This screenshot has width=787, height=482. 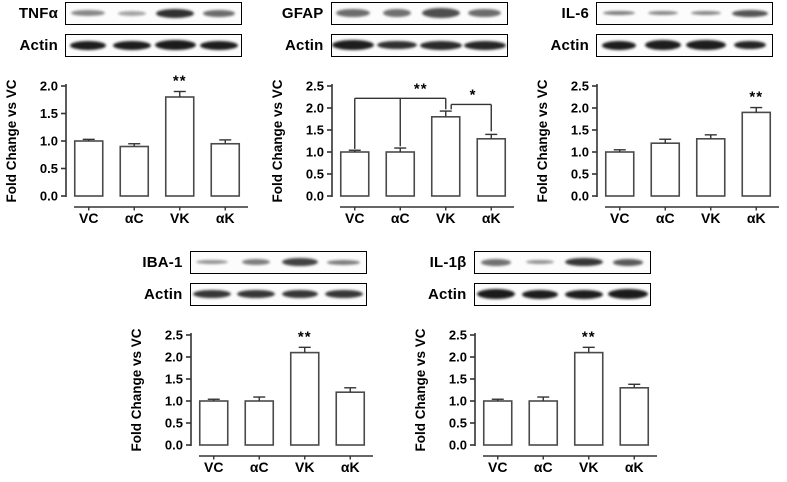 I want to click on protein-blot-row: TNFα, so click(x=127, y=13).